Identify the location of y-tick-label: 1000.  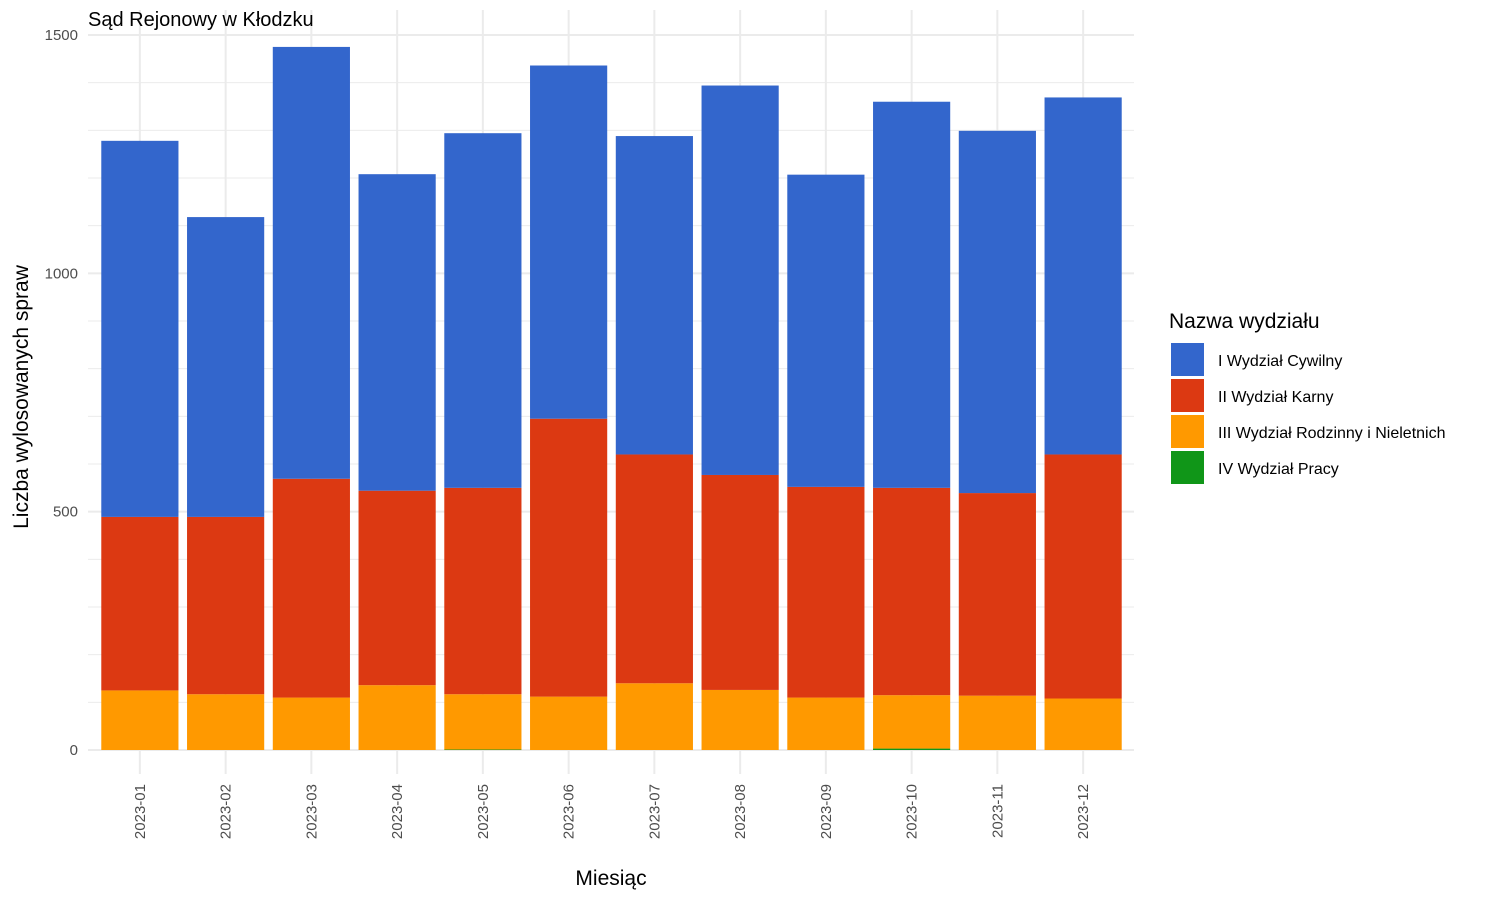
(61, 273).